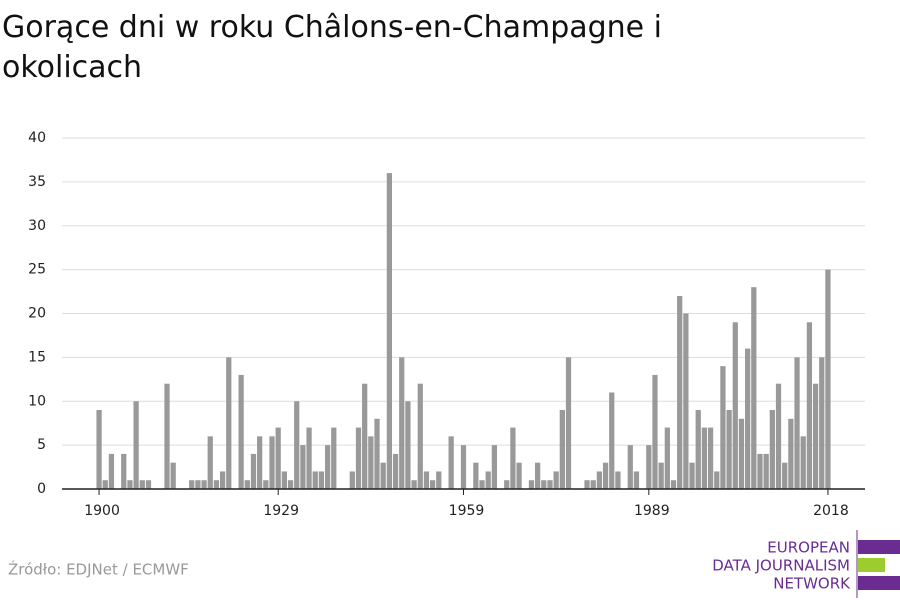 Image resolution: width=900 pixels, height=600 pixels. Describe the element at coordinates (37, 314) in the screenshot. I see `y-tick-label: 20` at that location.